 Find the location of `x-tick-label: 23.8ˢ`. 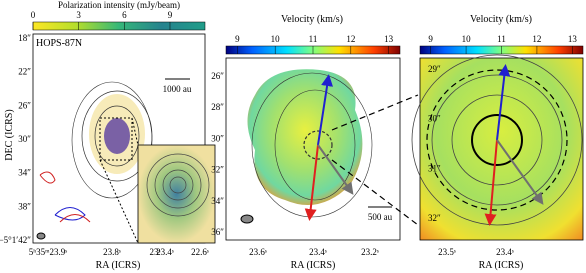

x-tick-label: 23.8ˢ is located at coordinates (112, 252).